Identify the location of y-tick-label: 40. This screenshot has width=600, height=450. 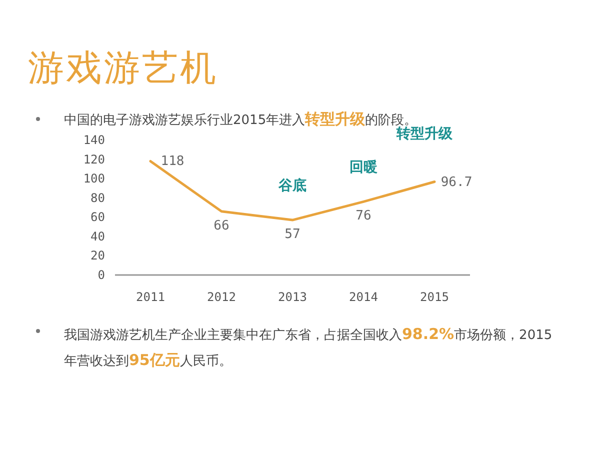
(97, 236).